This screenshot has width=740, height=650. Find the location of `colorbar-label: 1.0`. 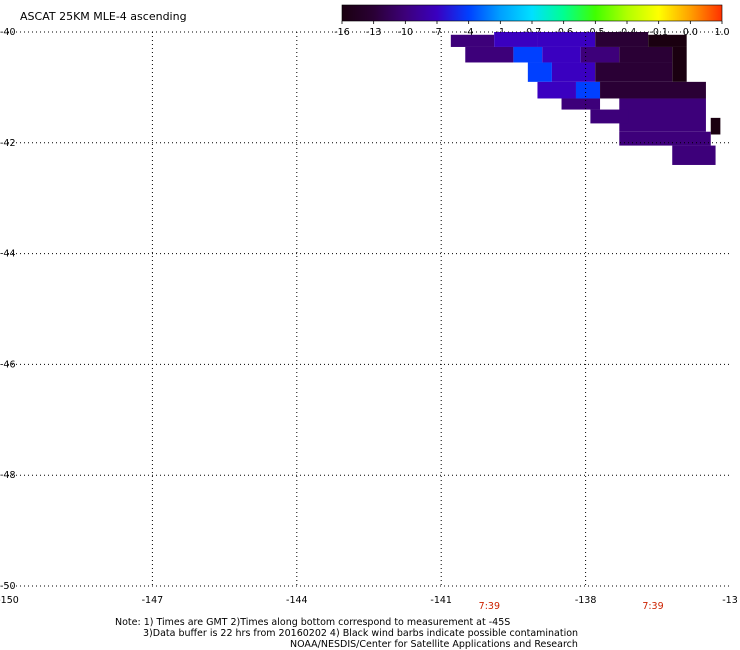

colorbar-label: 1.0 is located at coordinates (721, 32).